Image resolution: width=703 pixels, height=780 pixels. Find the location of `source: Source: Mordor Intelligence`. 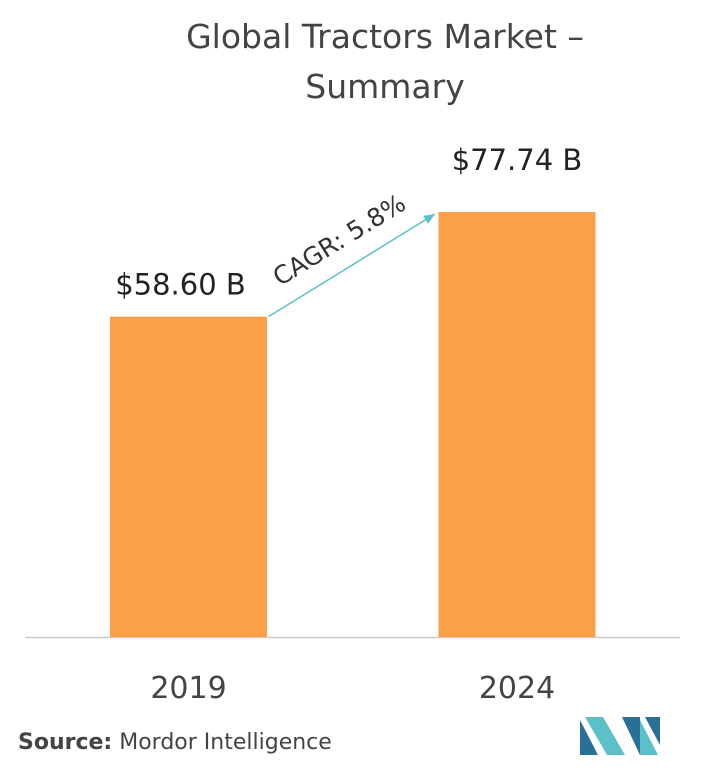

source: Source: Mordor Intelligence is located at coordinates (175, 742).